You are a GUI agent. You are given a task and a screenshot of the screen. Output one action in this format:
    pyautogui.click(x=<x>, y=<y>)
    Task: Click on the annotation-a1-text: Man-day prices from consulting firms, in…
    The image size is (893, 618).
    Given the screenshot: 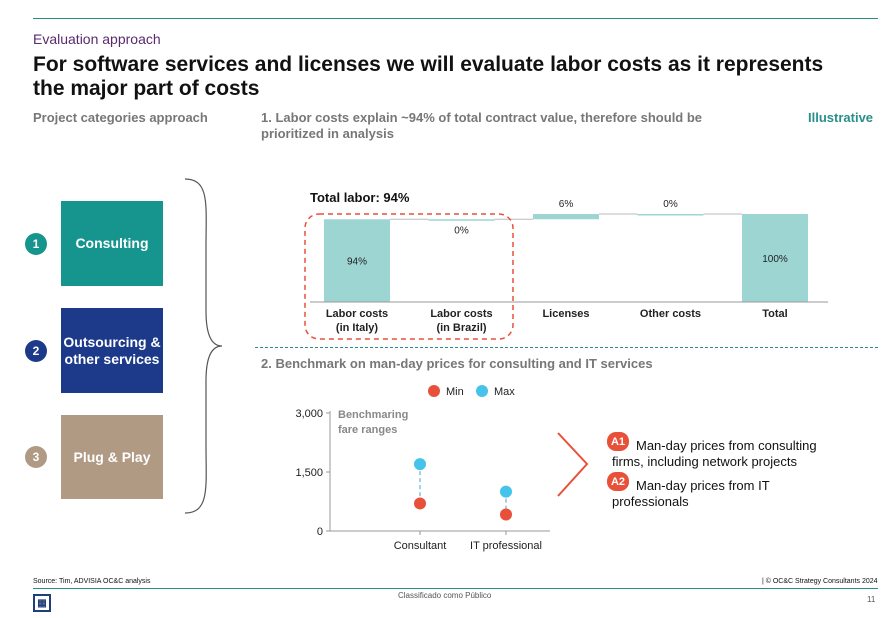 What is the action you would take?
    pyautogui.click(x=714, y=453)
    